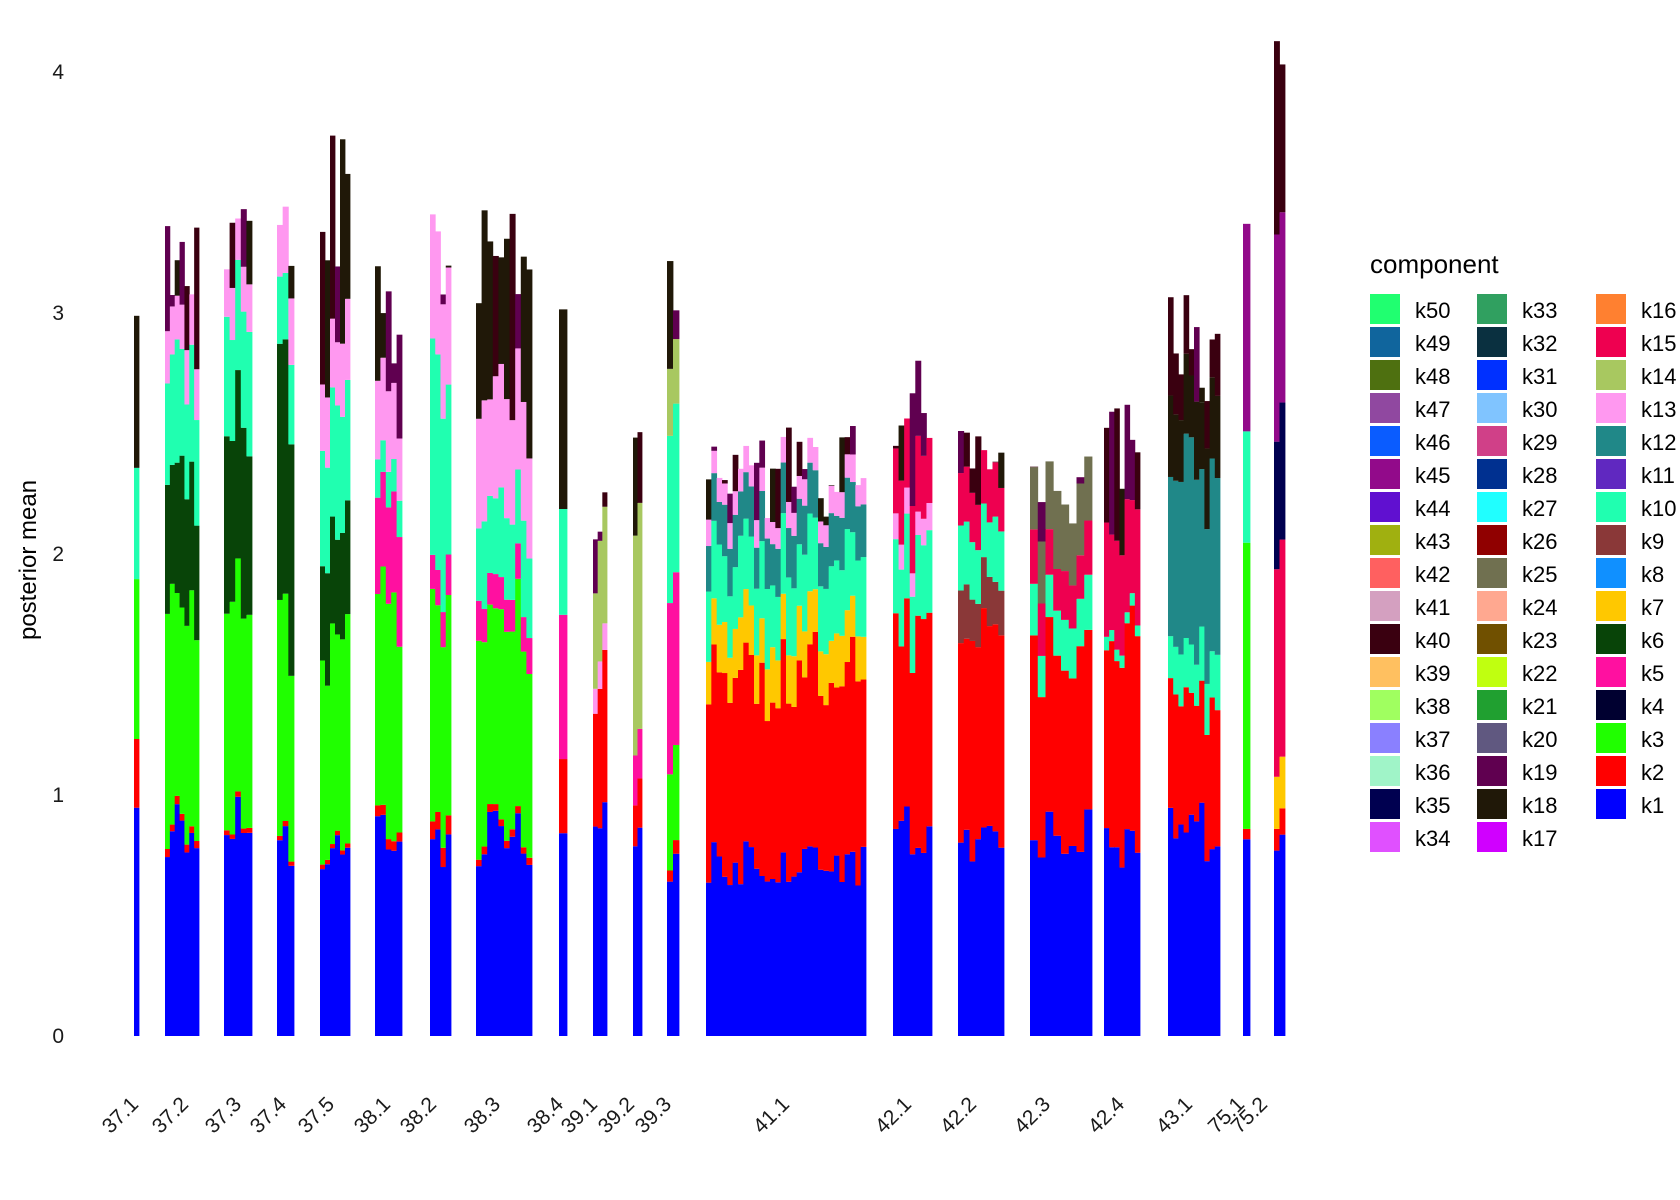 This screenshot has height=1200, width=1680. I want to click on legend-swatch-k43, so click(1385, 540).